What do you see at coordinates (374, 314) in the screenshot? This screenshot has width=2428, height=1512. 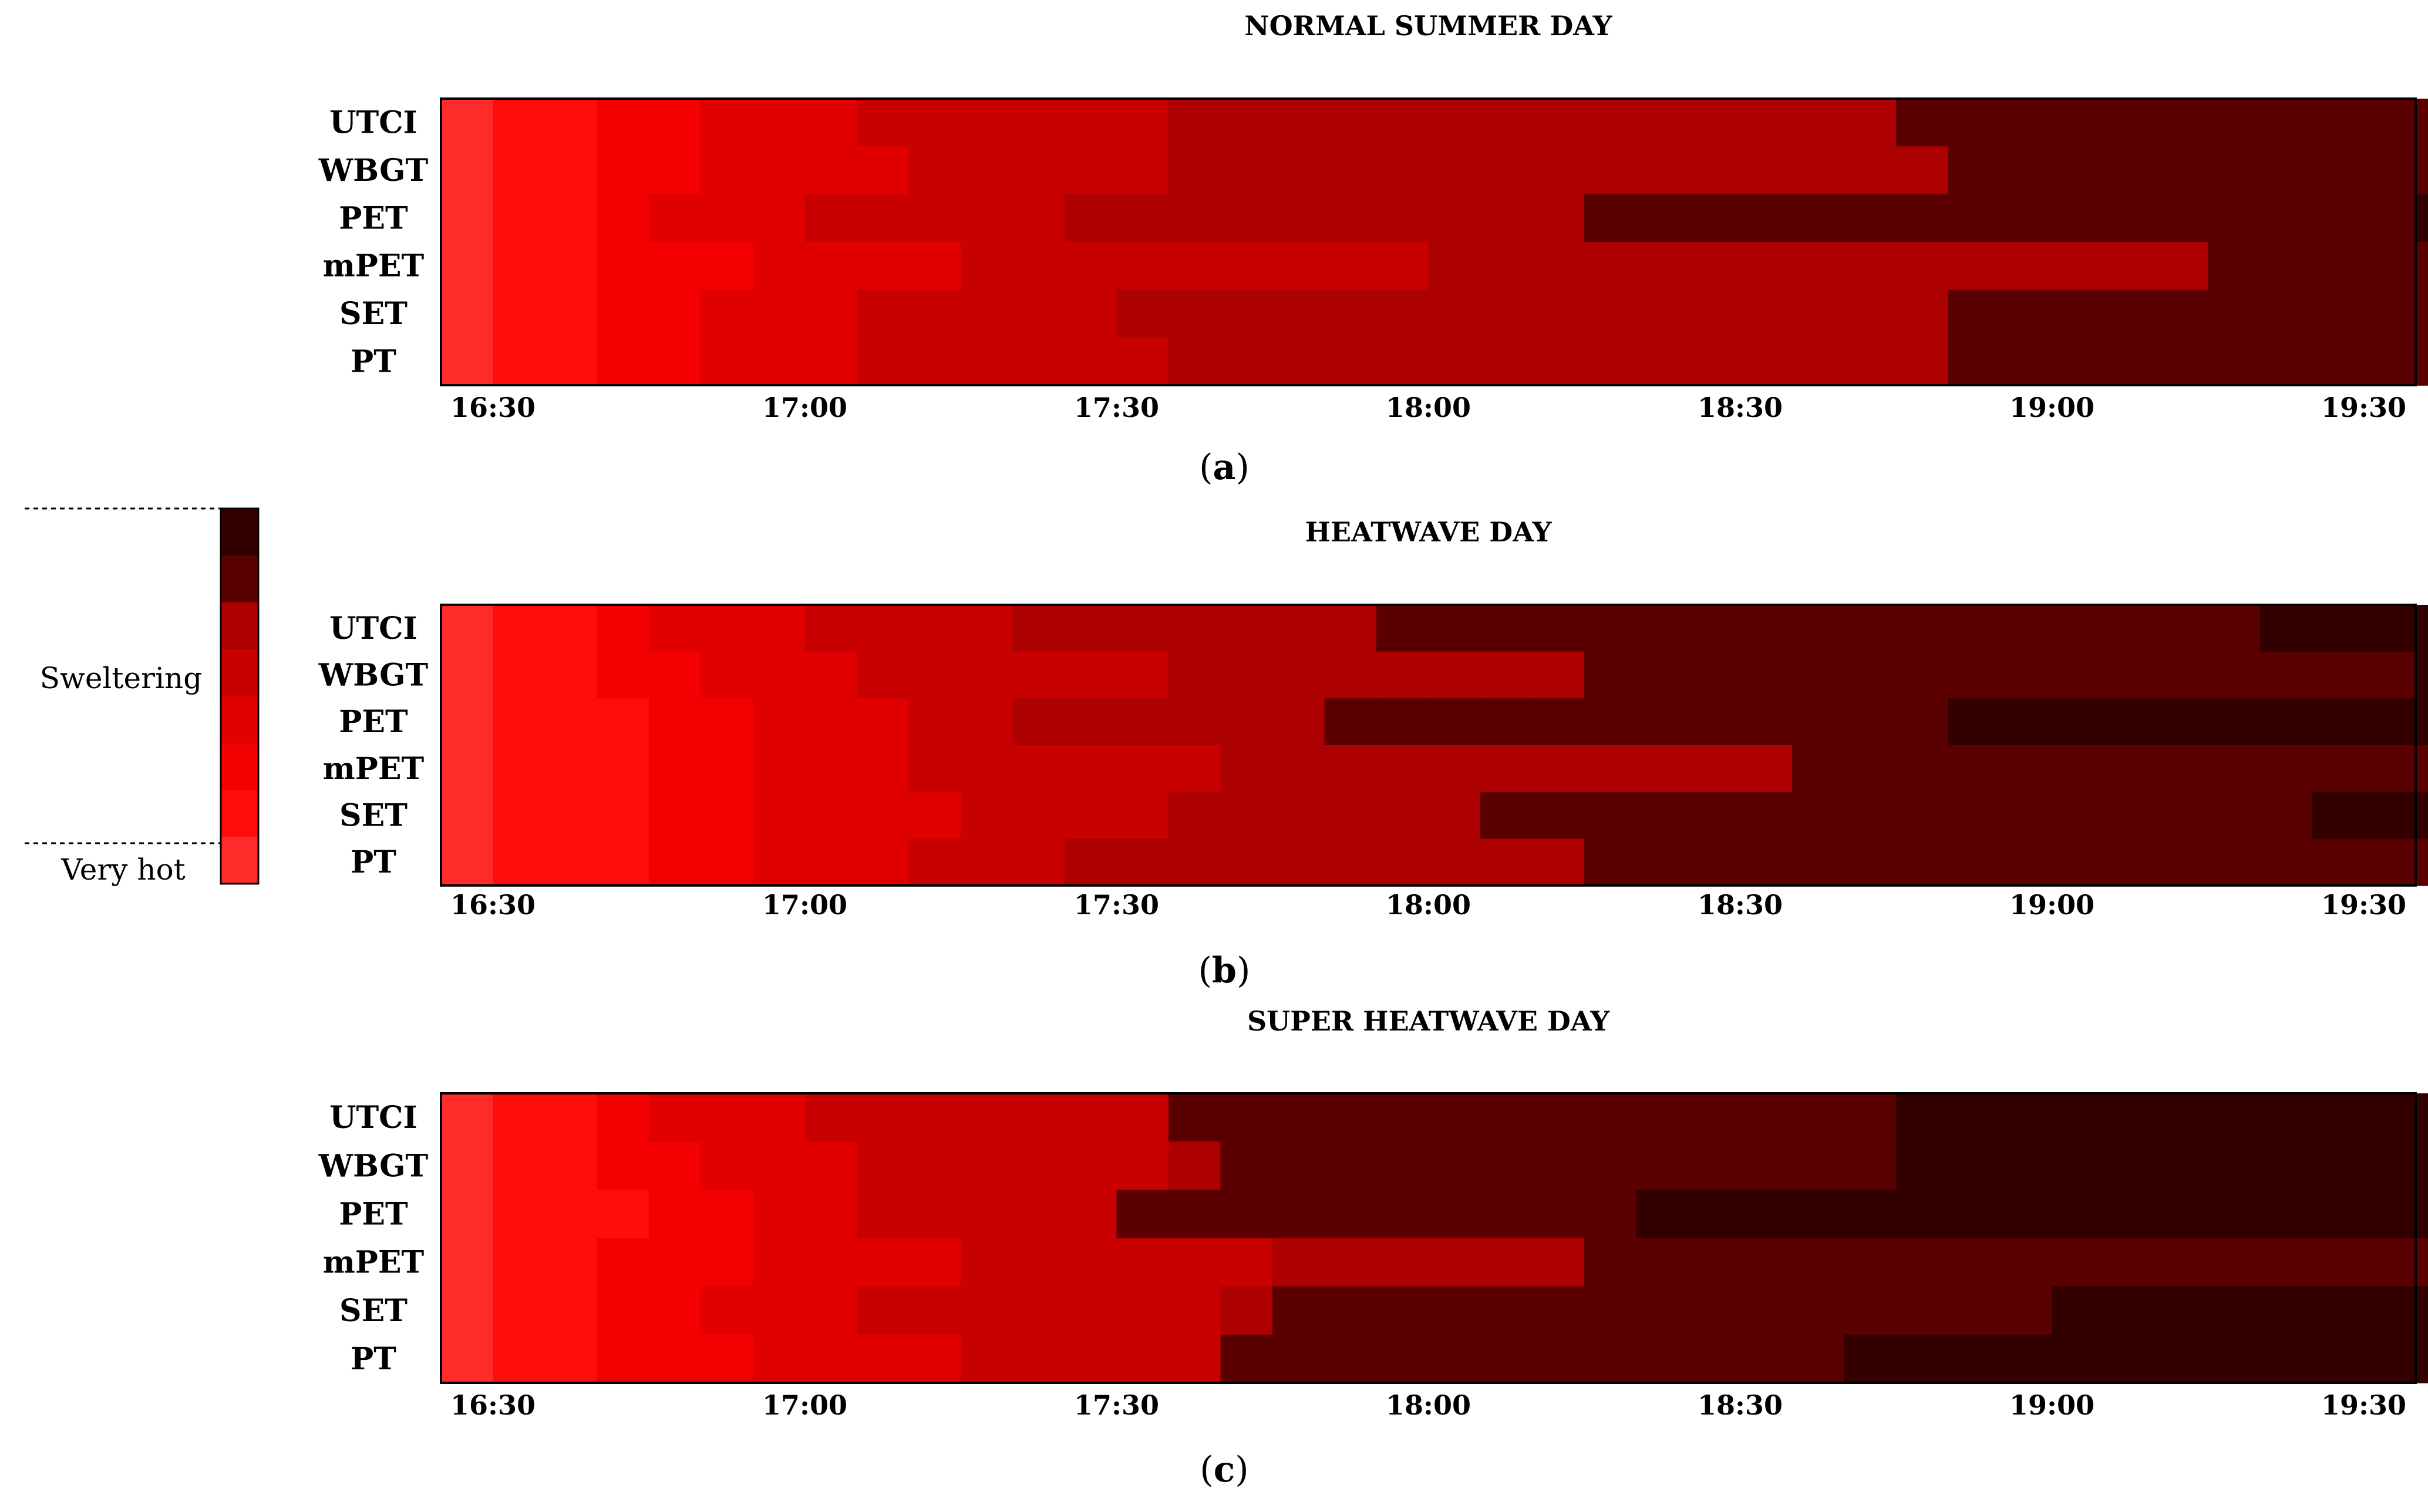 I see `row-label-set: SET` at bounding box center [374, 314].